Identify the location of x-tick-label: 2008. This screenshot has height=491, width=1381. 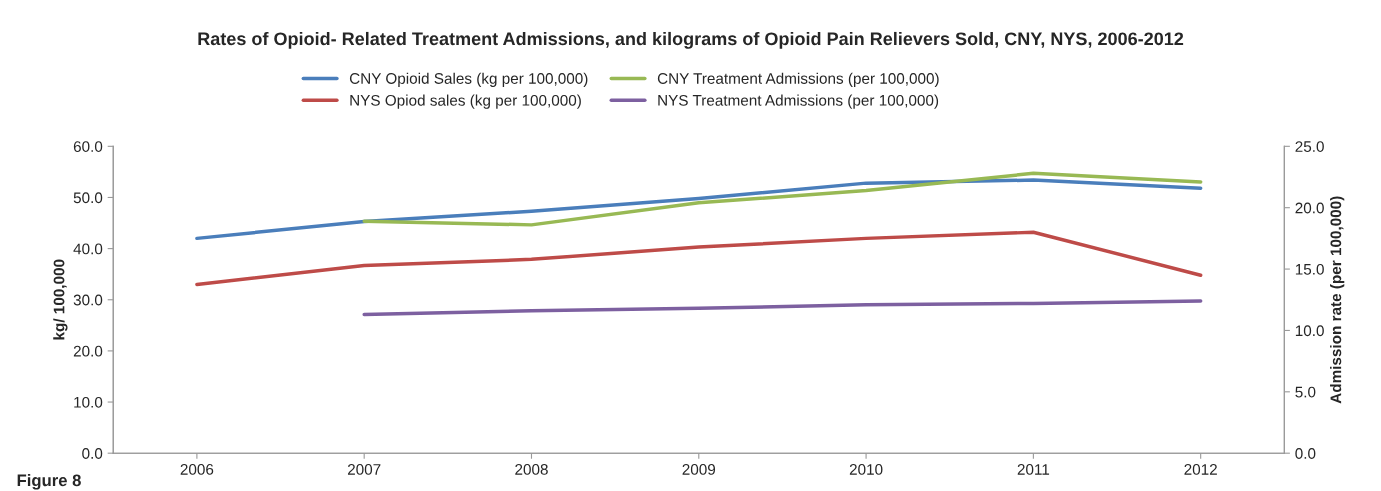
(531, 469).